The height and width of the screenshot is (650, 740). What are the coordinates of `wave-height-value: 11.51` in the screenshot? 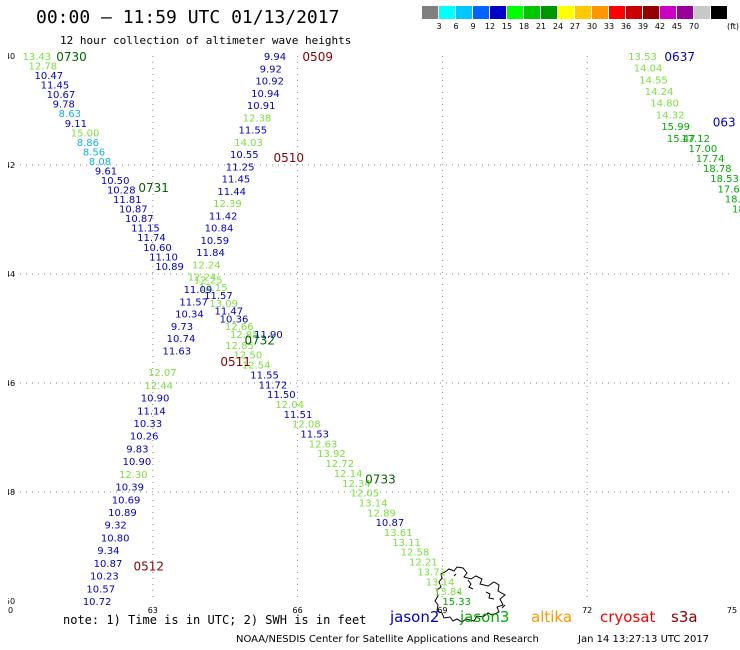 It's located at (298, 415).